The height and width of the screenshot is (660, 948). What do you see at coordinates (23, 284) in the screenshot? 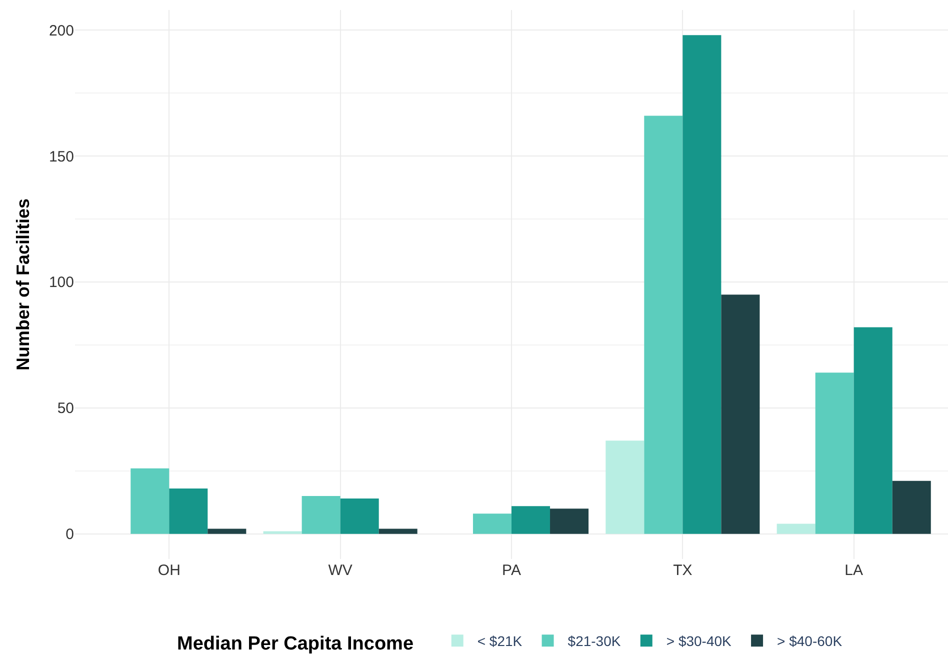
I see `y-axis-title: Number of Facilities` at bounding box center [23, 284].